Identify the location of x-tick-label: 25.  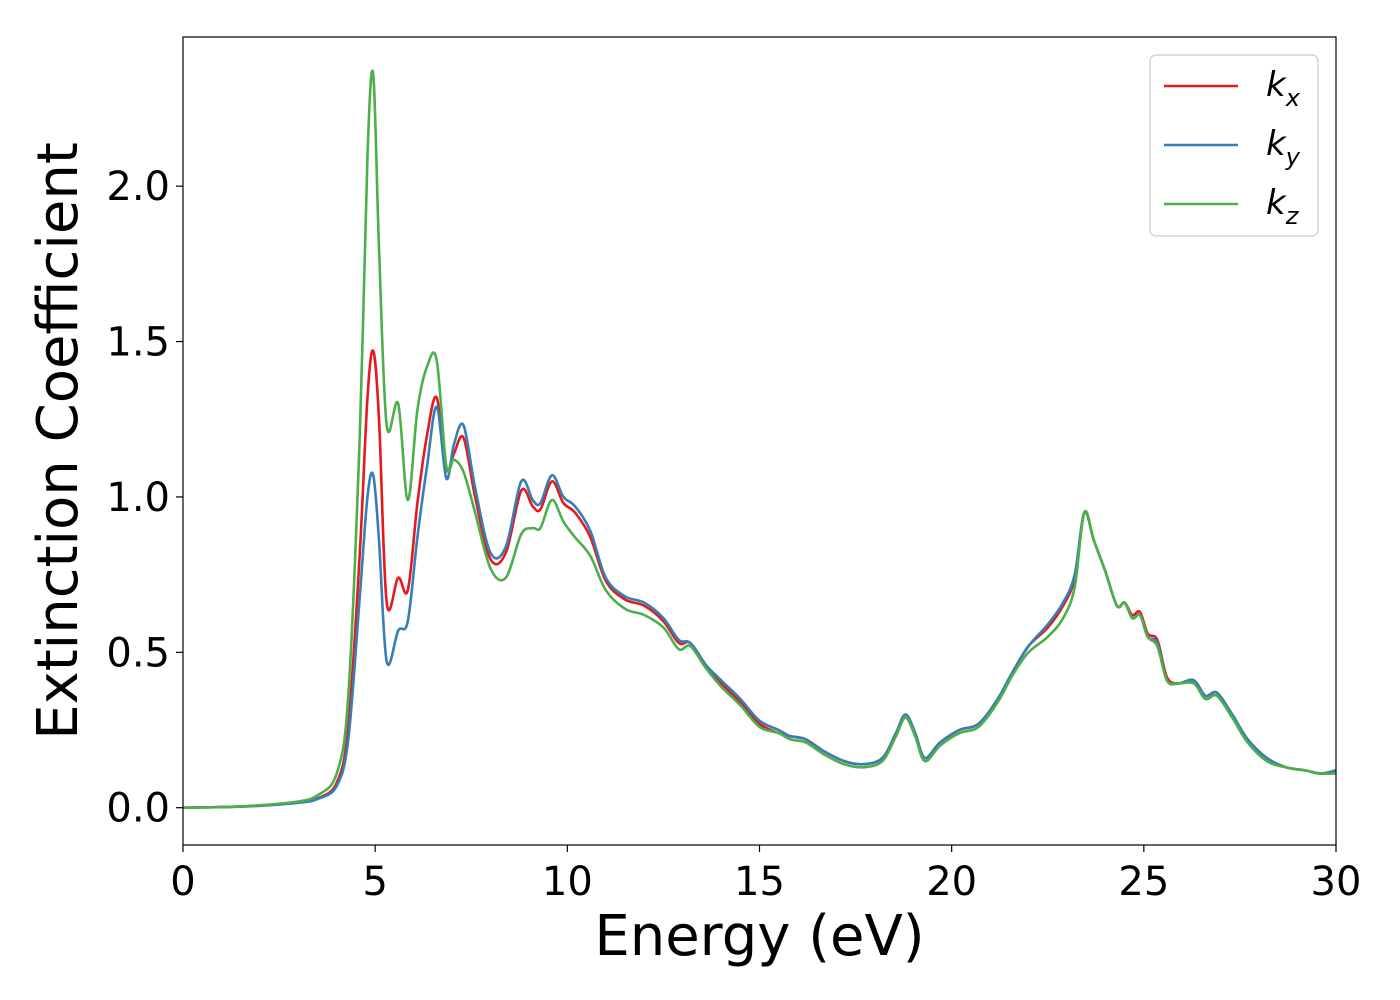
(1143, 882).